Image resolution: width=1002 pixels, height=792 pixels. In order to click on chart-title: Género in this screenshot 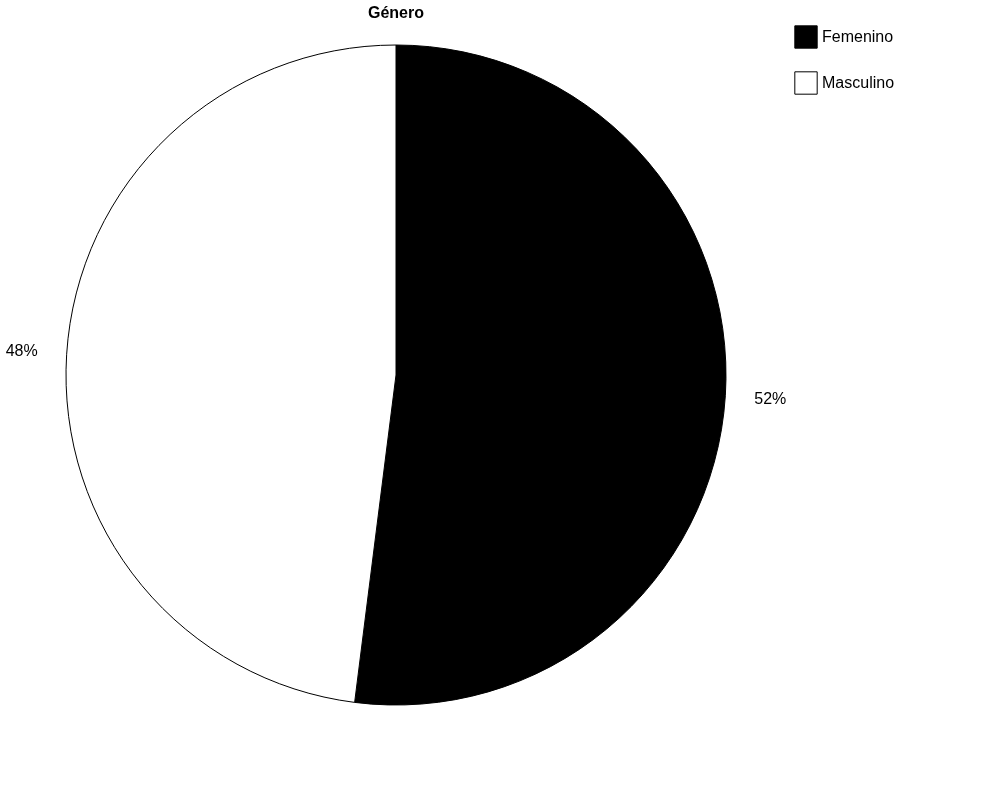, I will do `click(396, 12)`.